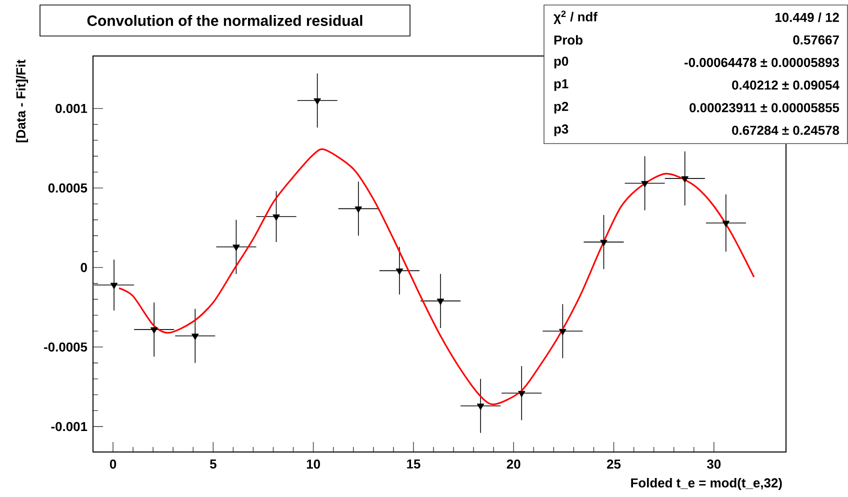  Describe the element at coordinates (561, 85) in the screenshot. I see `annotation: p1` at that location.